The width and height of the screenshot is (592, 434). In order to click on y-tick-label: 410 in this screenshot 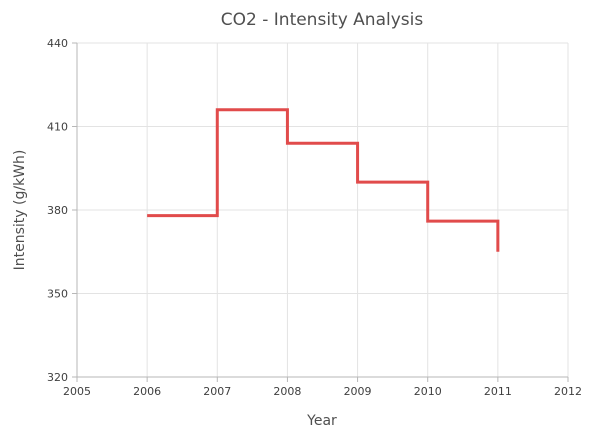, I will do `click(57, 127)`.